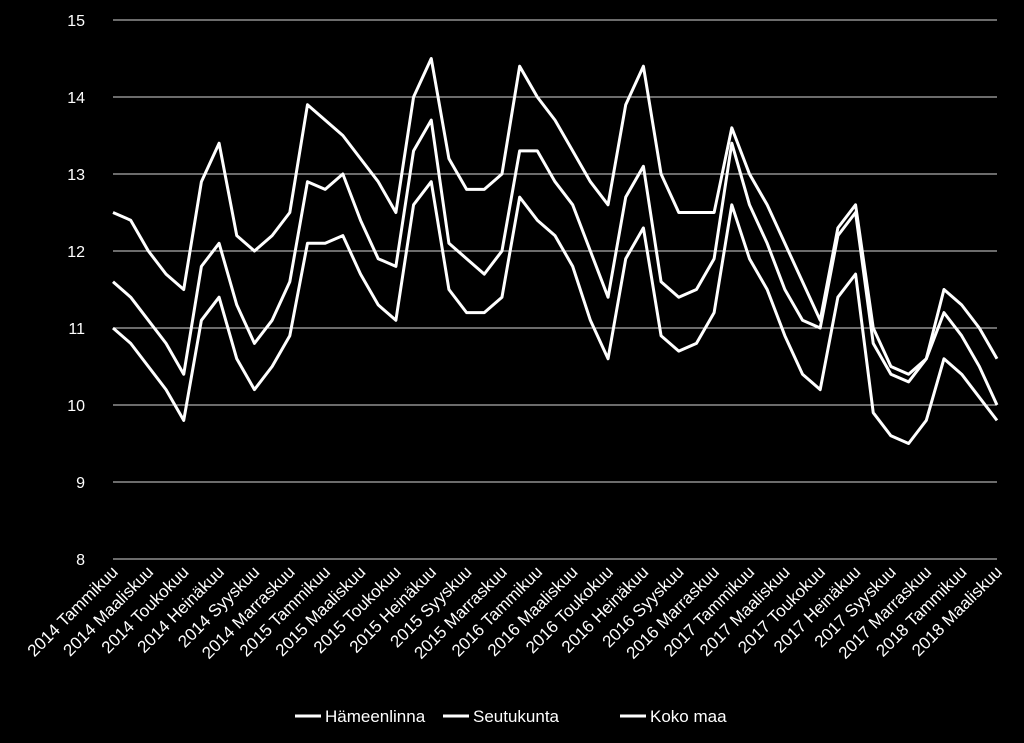 The height and width of the screenshot is (743, 1024). What do you see at coordinates (516, 716) in the screenshot?
I see `legend-label: Seutukunta` at bounding box center [516, 716].